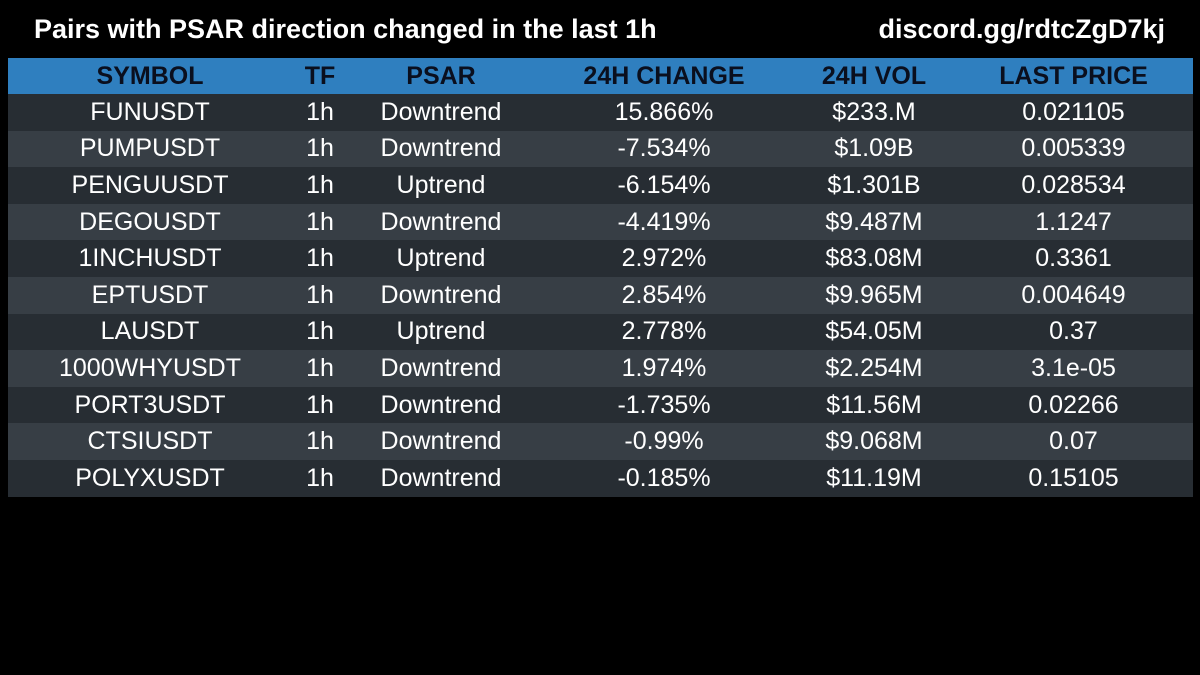 Image resolution: width=1200 pixels, height=675 pixels. I want to click on cell-24h-change: 15.866%, so click(664, 111).